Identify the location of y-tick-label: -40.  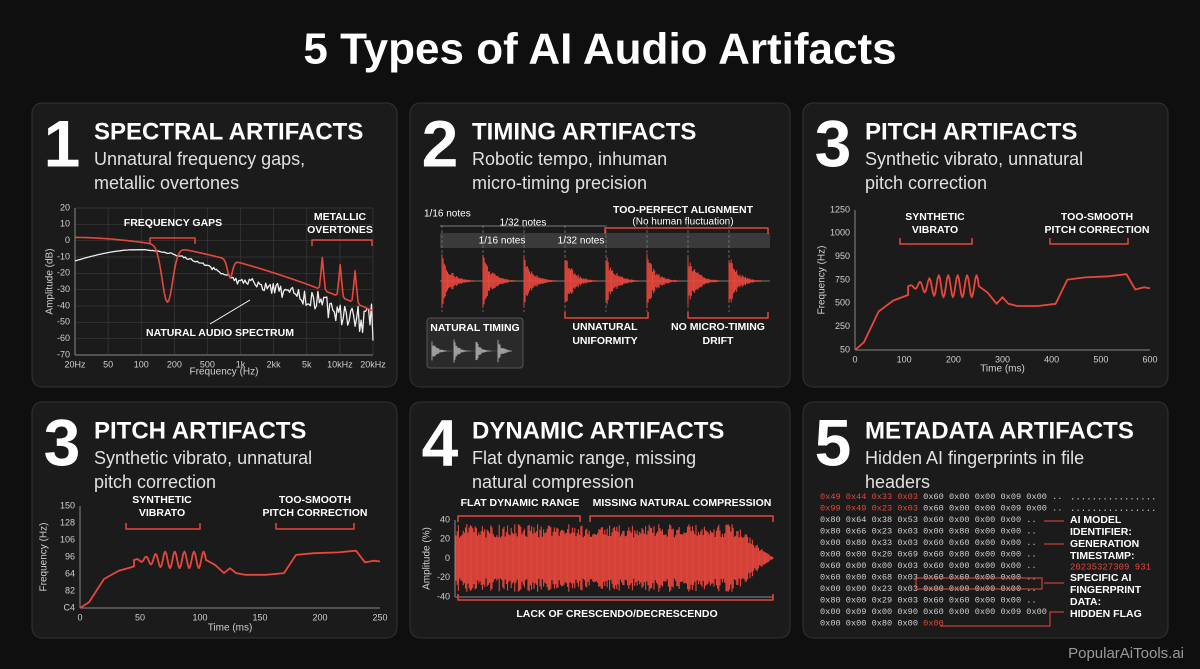
(63, 305).